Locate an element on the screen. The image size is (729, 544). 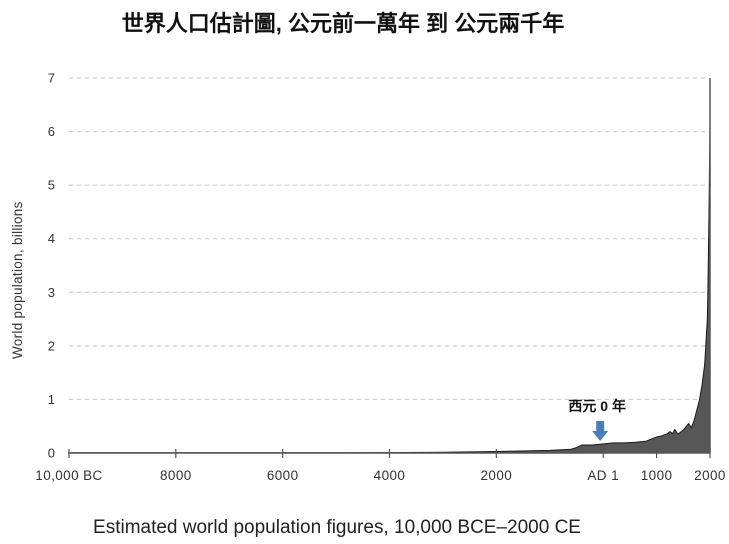
x-tick-label: AD 1 is located at coordinates (603, 475).